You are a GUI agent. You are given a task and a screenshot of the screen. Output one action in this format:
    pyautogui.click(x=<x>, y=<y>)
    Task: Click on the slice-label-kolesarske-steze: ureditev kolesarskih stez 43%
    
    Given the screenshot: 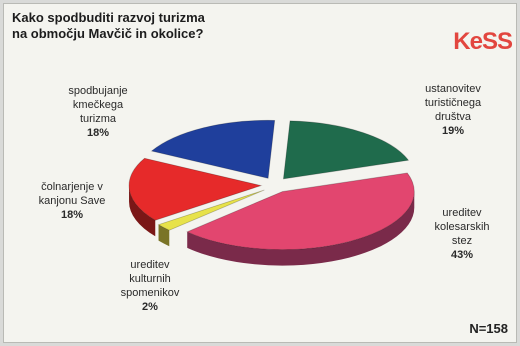 What is the action you would take?
    pyautogui.click(x=462, y=234)
    